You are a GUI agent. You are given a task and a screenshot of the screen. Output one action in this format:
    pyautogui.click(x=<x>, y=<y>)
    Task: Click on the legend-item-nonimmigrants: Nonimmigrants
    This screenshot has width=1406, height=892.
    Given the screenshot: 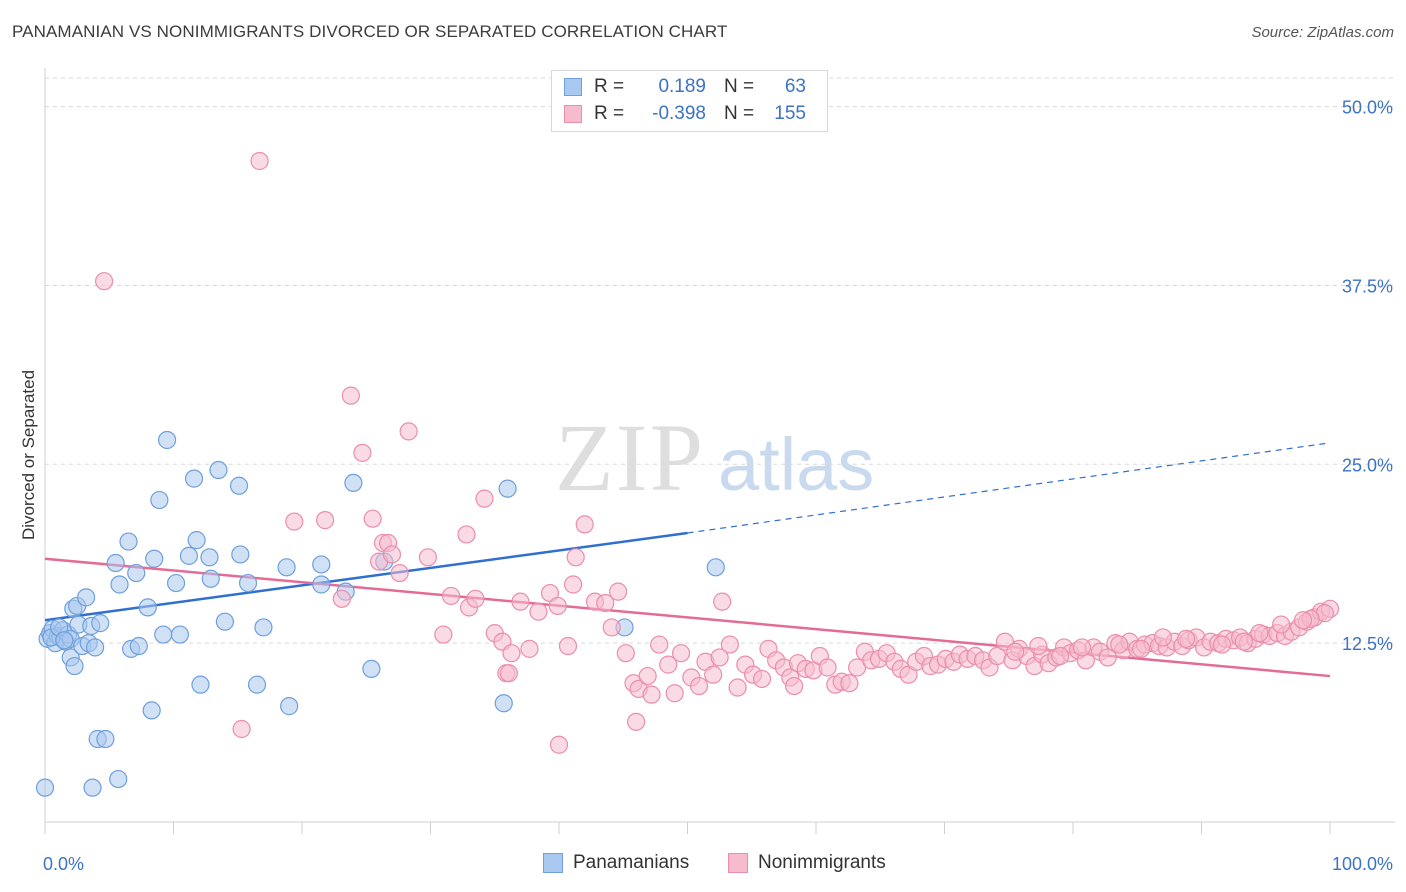 What is the action you would take?
    pyautogui.click(x=807, y=863)
    